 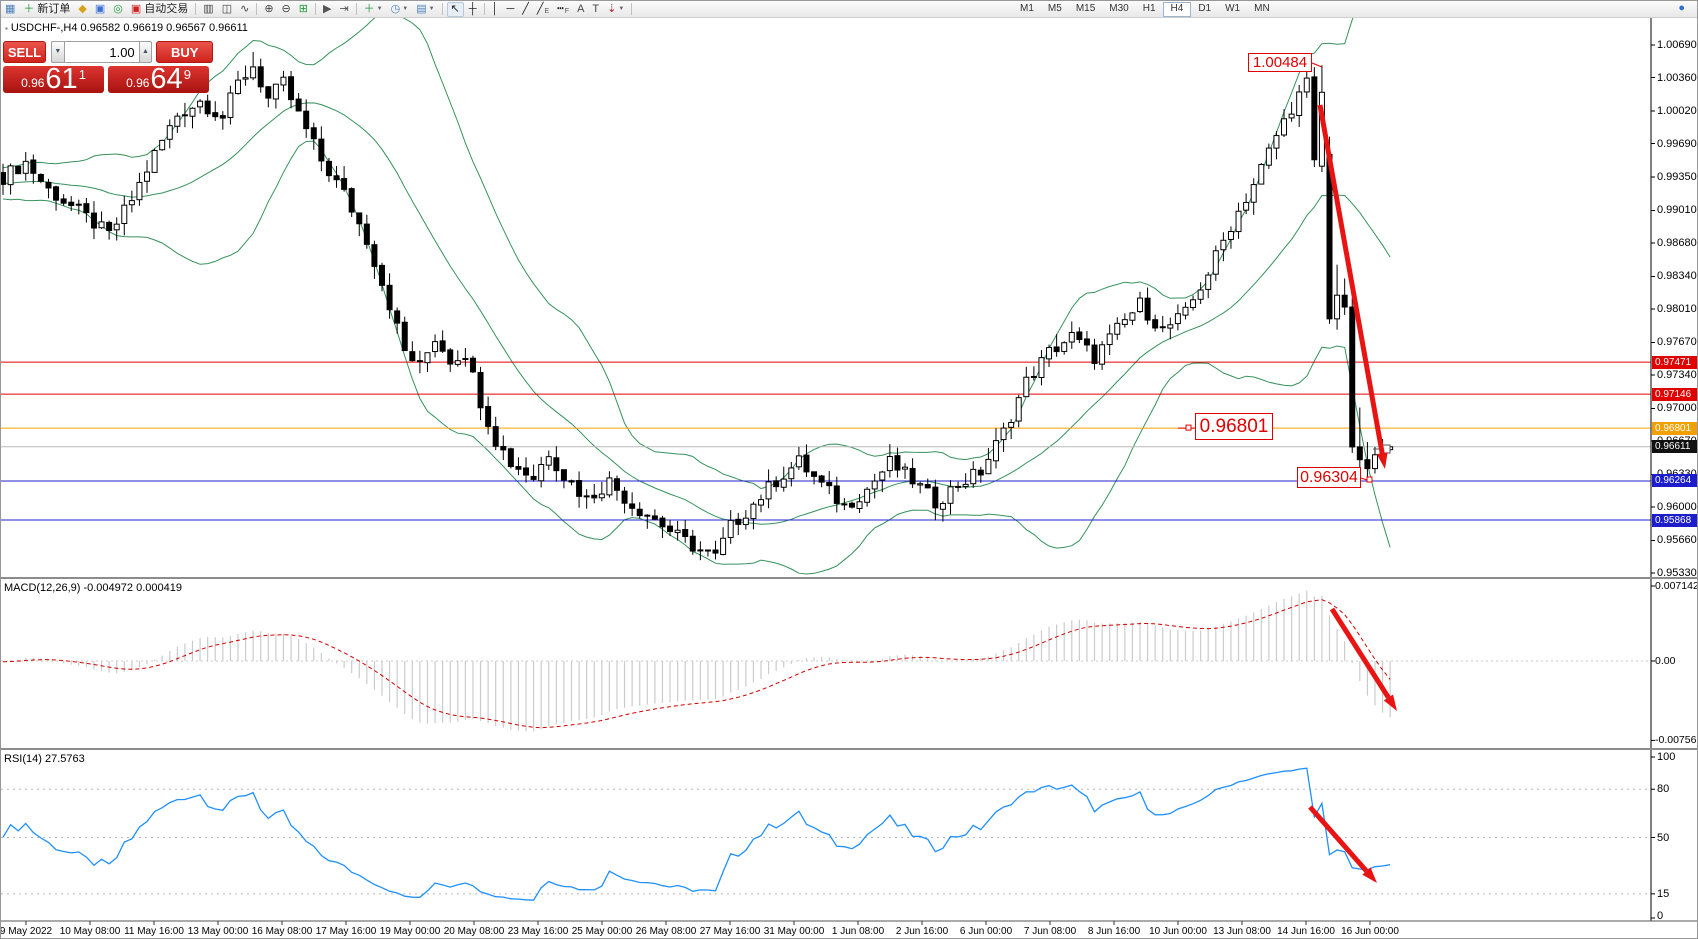 What do you see at coordinates (596, 8) in the screenshot?
I see `label-icon: T` at bounding box center [596, 8].